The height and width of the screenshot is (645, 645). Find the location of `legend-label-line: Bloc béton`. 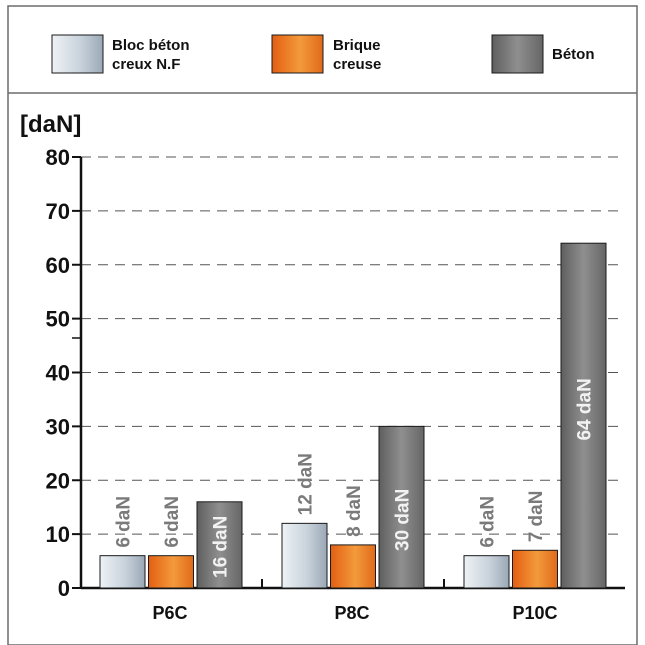

legend-label-line: Bloc béton is located at coordinates (151, 45).